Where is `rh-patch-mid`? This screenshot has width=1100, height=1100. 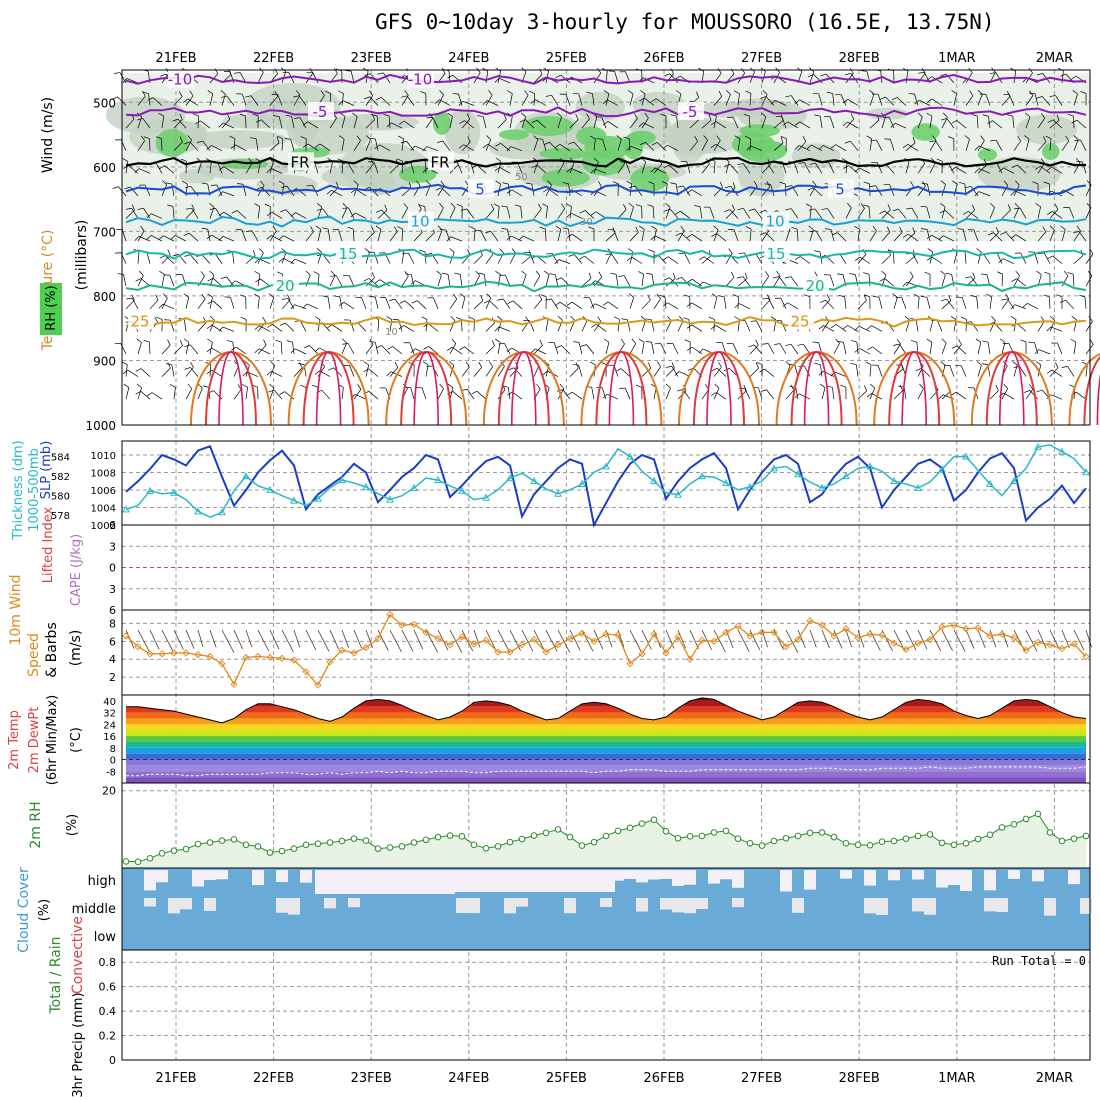 rh-patch-mid is located at coordinates (196, 176).